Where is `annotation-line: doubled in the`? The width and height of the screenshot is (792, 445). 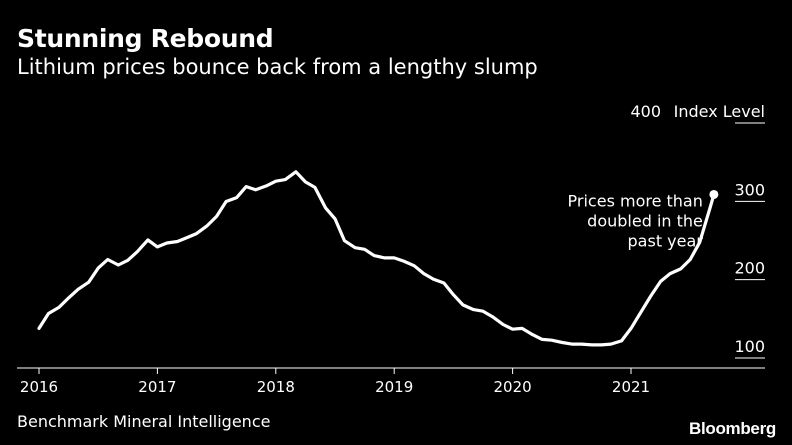
annotation-line: doubled in the is located at coordinates (645, 220).